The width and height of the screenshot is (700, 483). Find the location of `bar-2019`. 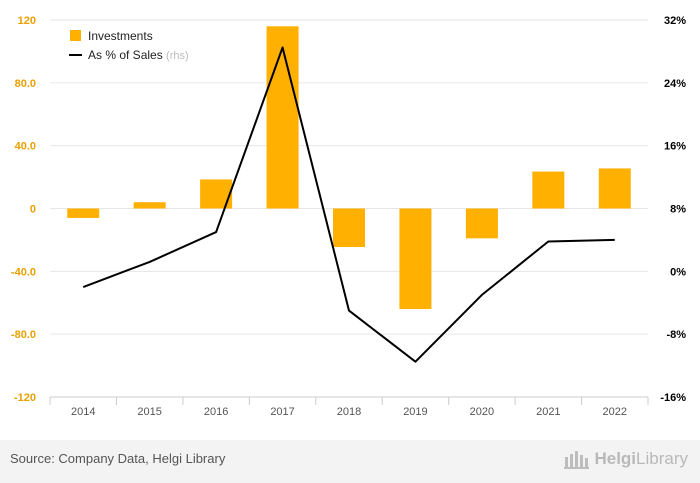

bar-2019 is located at coordinates (415, 259).